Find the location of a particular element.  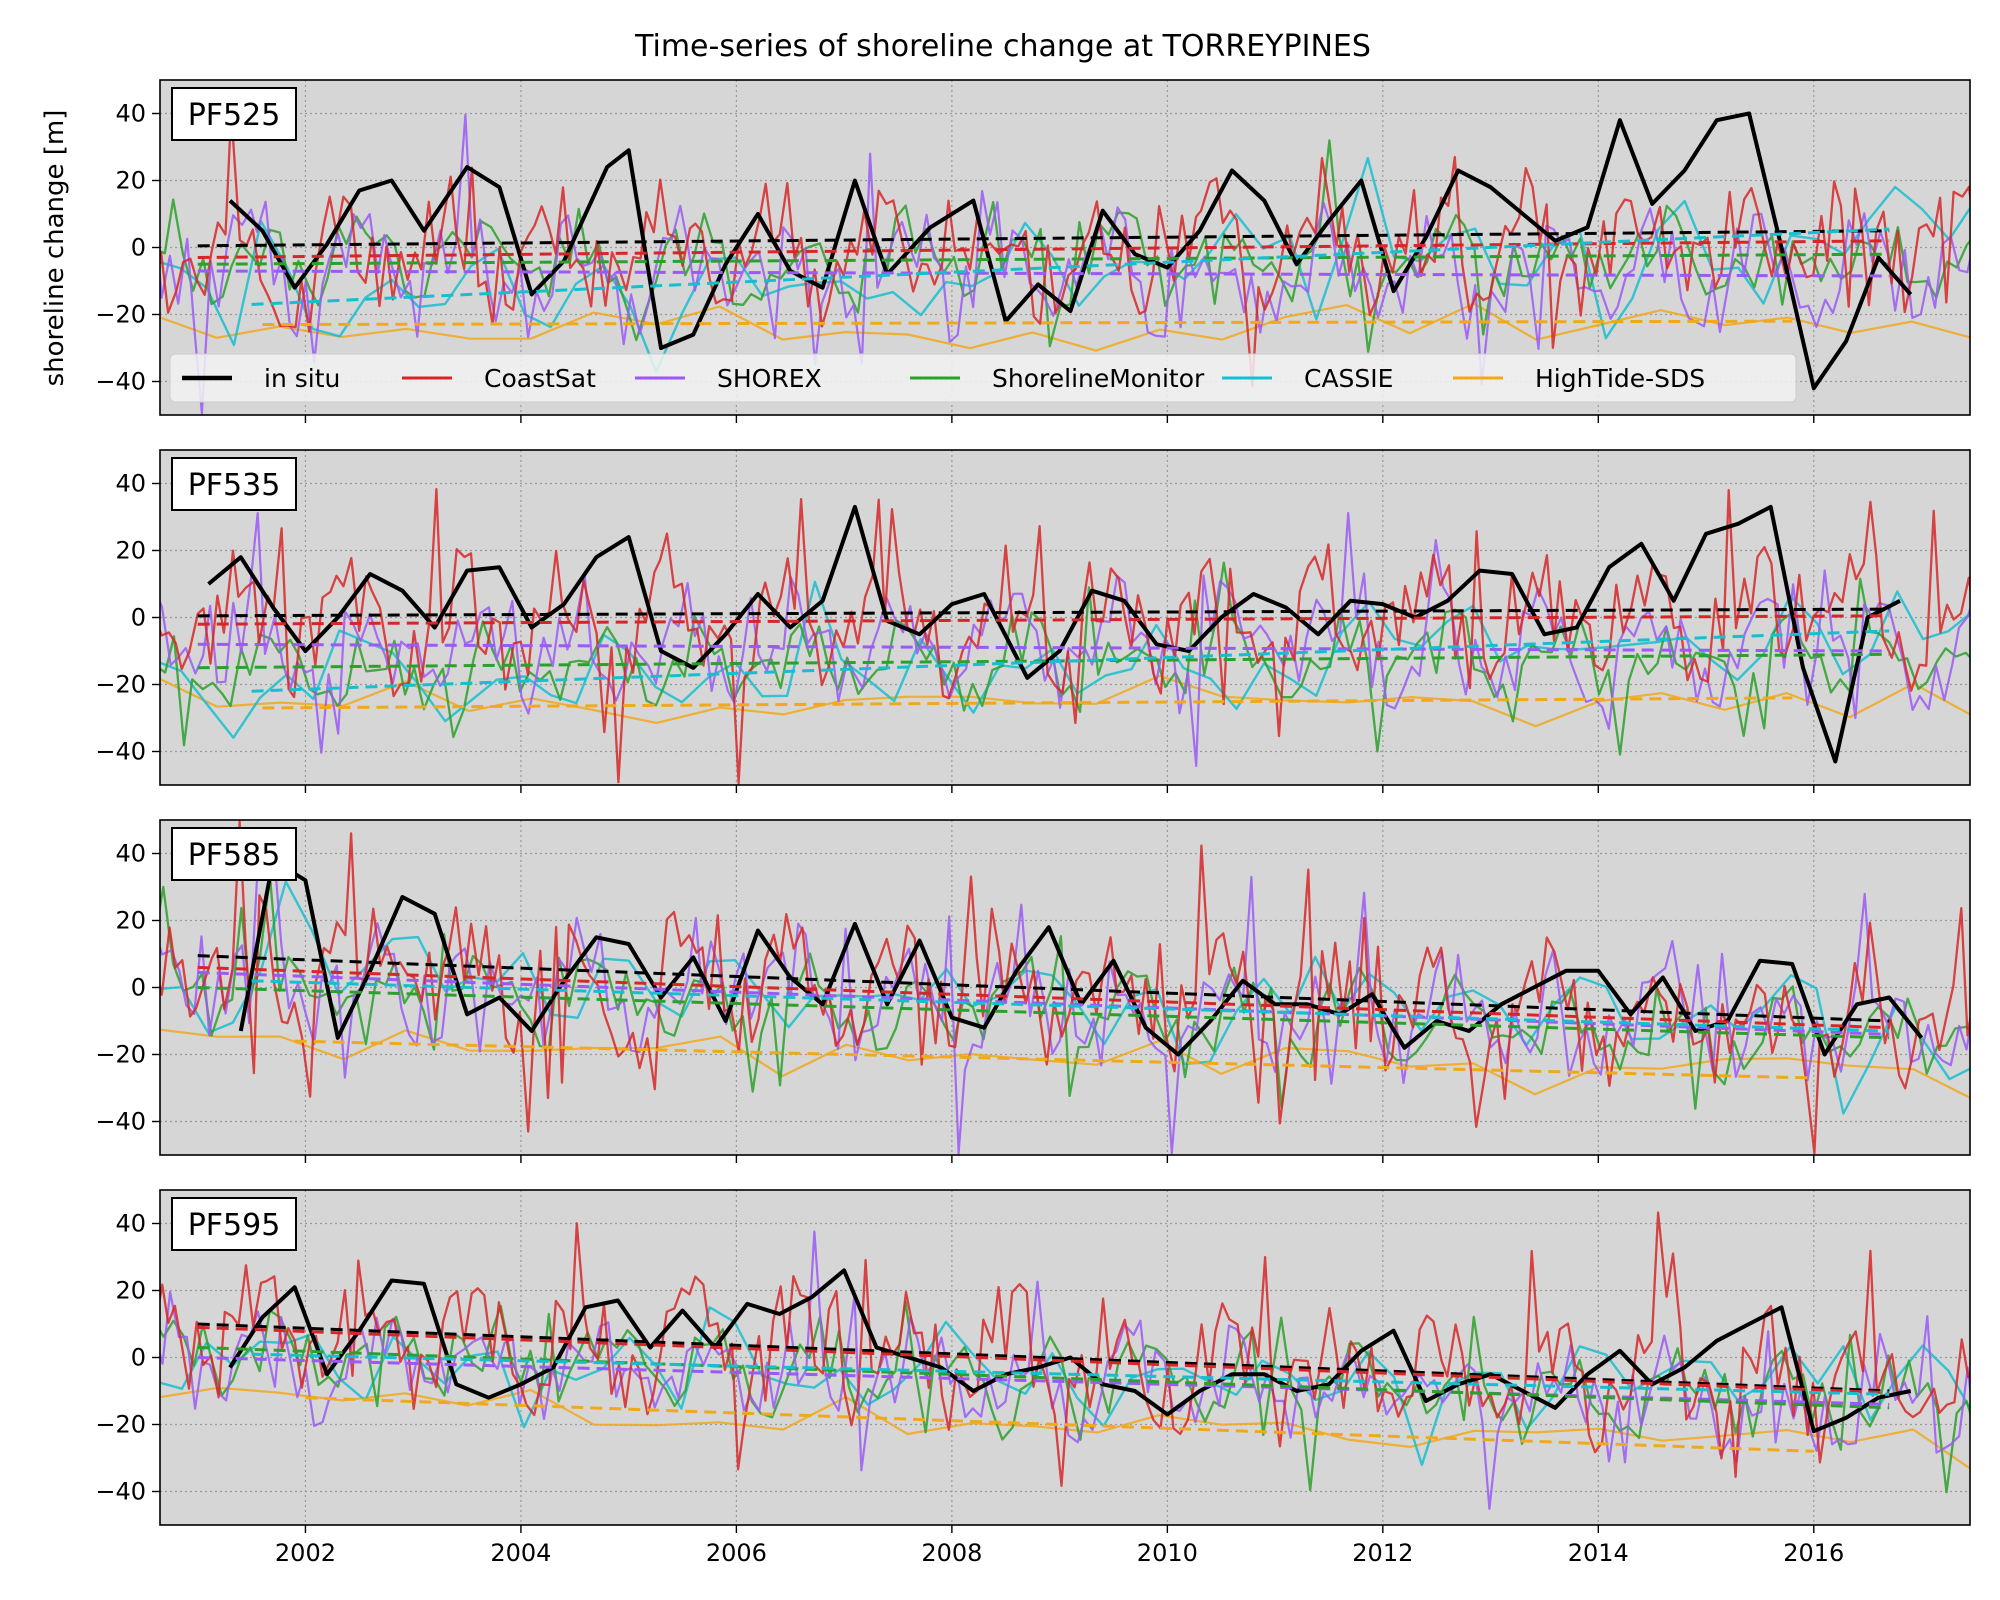

x-tick-label: 2014 is located at coordinates (1598, 1553).